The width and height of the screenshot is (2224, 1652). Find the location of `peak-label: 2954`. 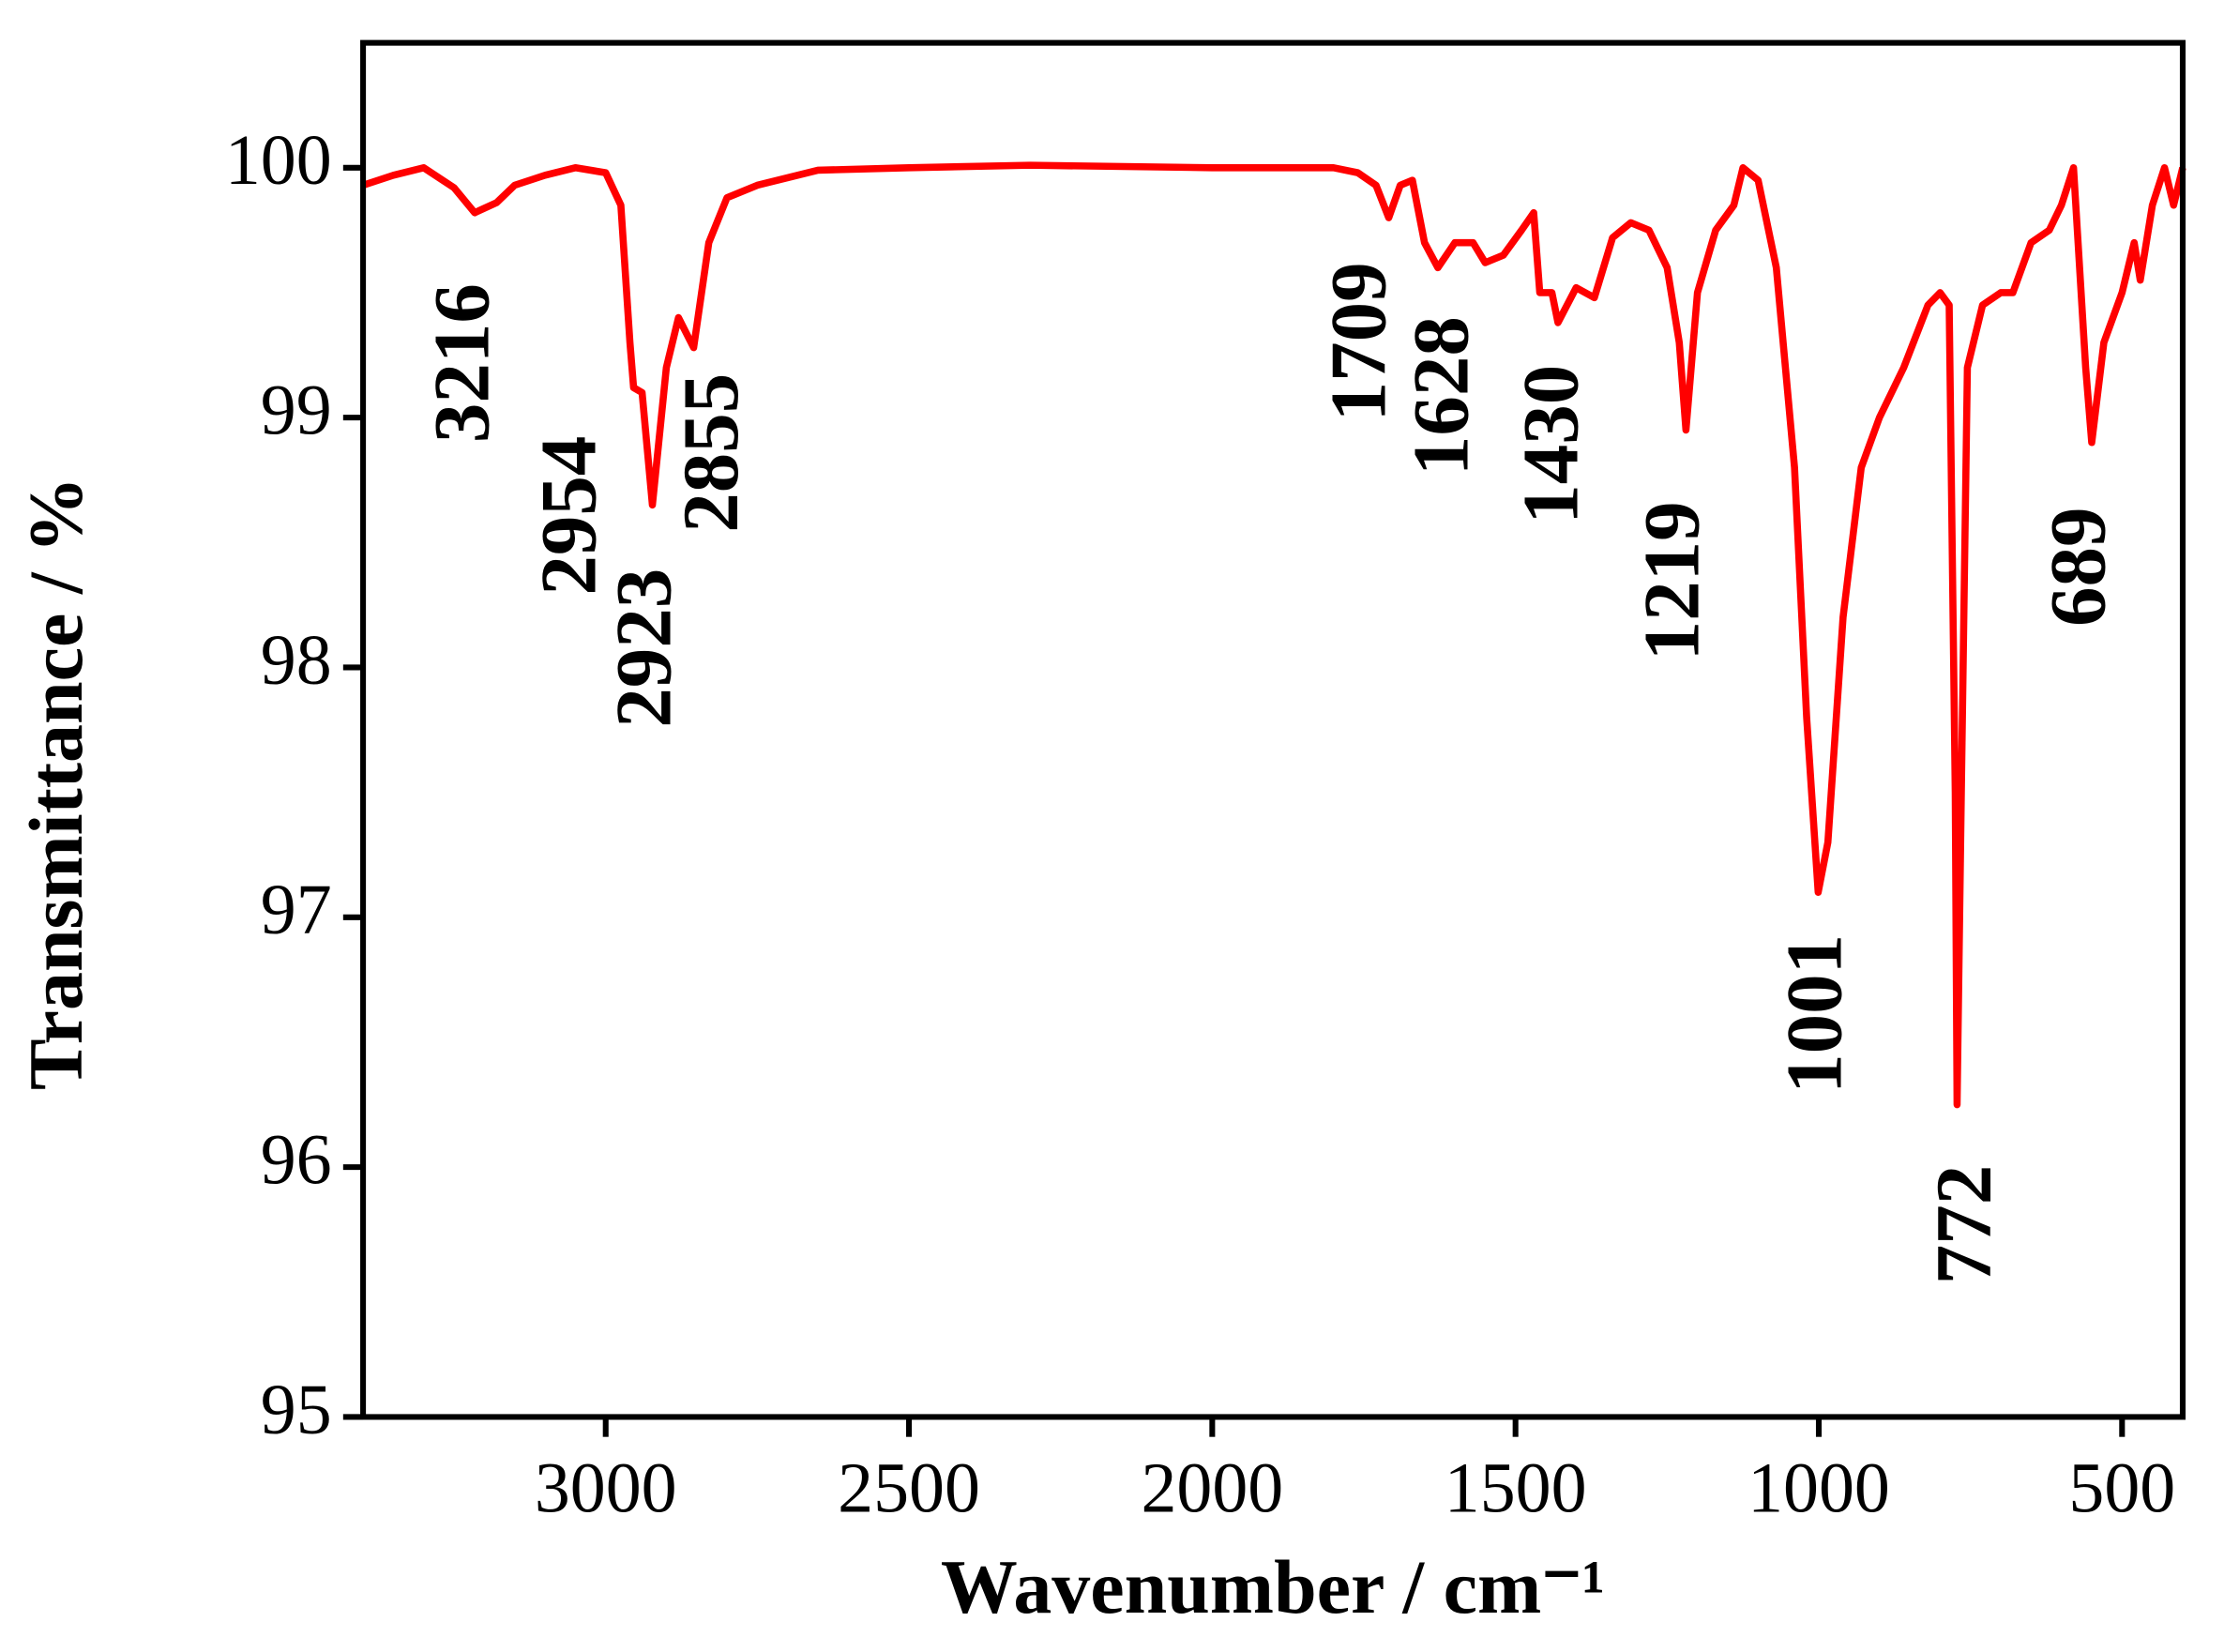

peak-label: 2954 is located at coordinates (568, 516).